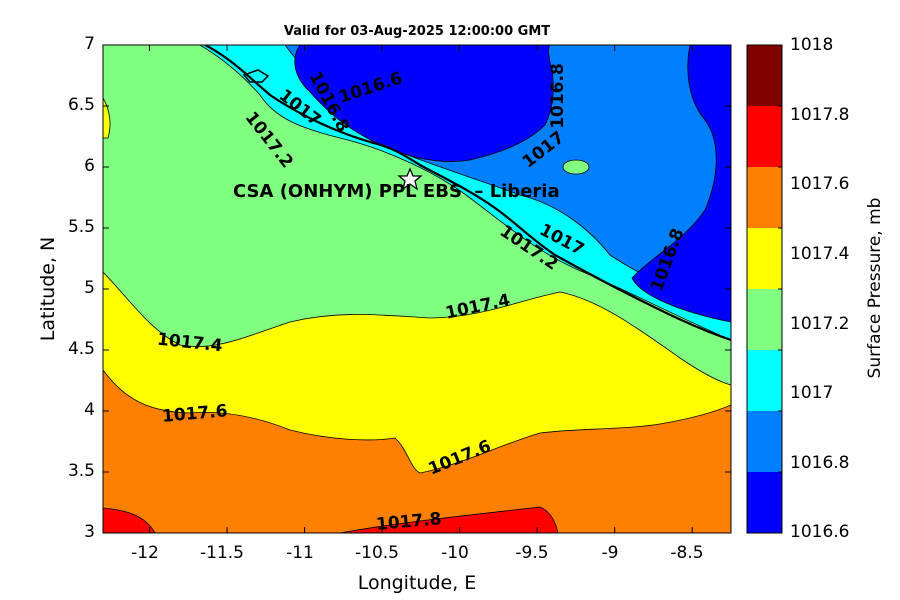 Image resolution: width=900 pixels, height=600 pixels. What do you see at coordinates (410, 179) in the screenshot?
I see `star-icon` at bounding box center [410, 179].